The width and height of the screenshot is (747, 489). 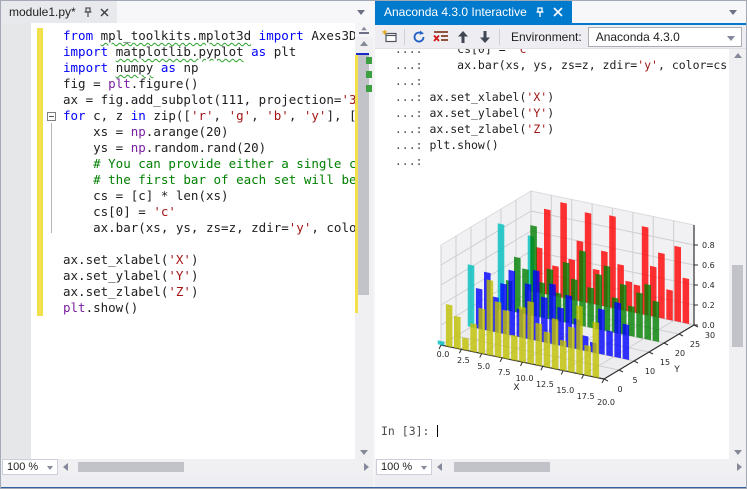 I want to click on fold-collapse-marker, so click(x=51, y=116).